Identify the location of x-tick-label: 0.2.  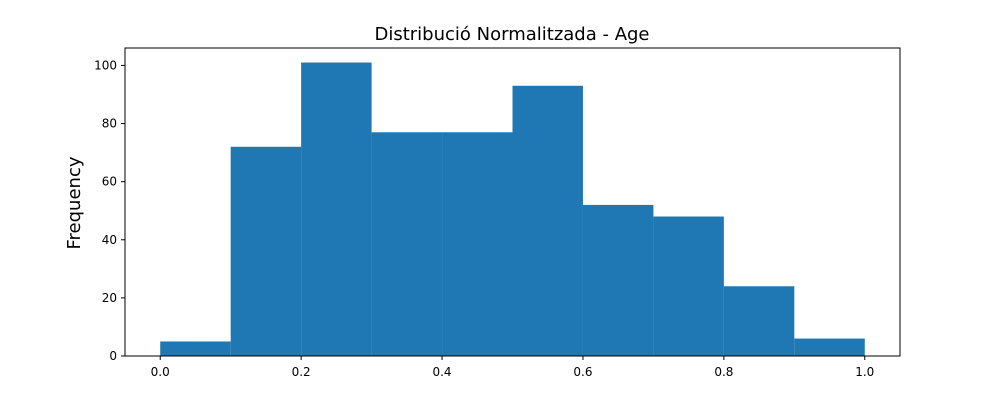
(301, 372).